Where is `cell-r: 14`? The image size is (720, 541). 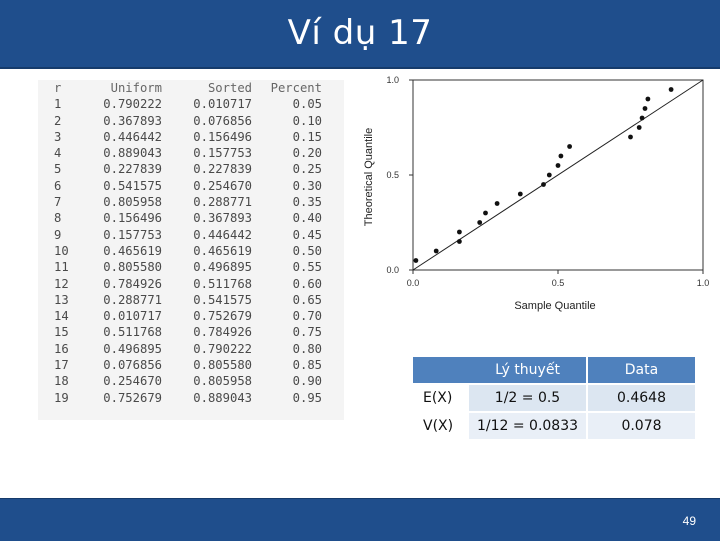
cell-r: 14 is located at coordinates (61, 316).